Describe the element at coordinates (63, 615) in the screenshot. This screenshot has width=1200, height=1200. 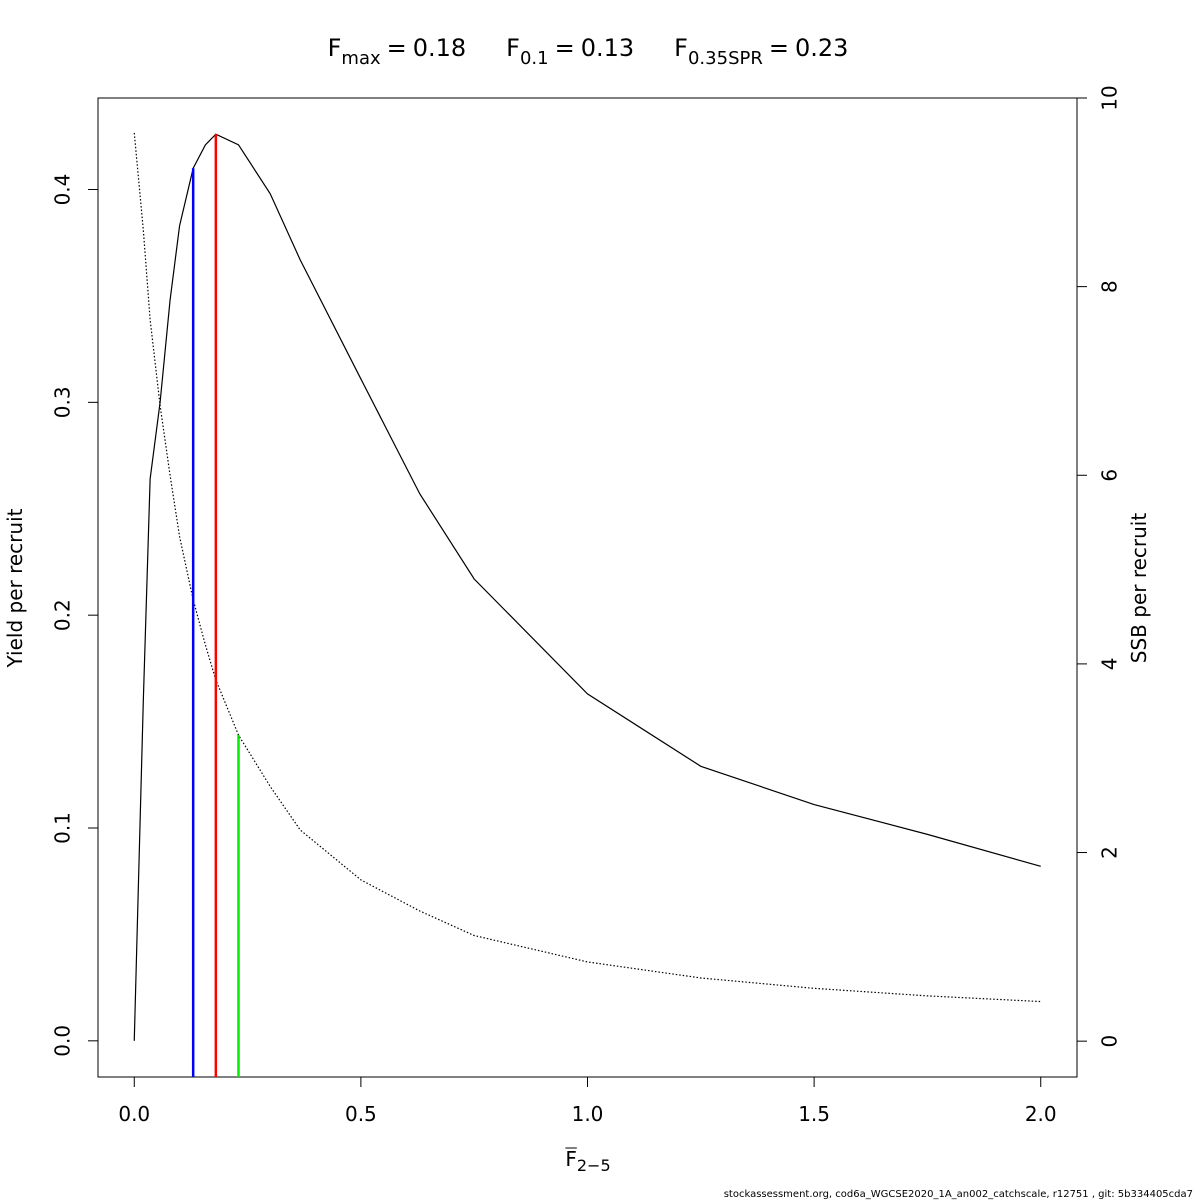
I see `y-tick-label: 0.2` at that location.